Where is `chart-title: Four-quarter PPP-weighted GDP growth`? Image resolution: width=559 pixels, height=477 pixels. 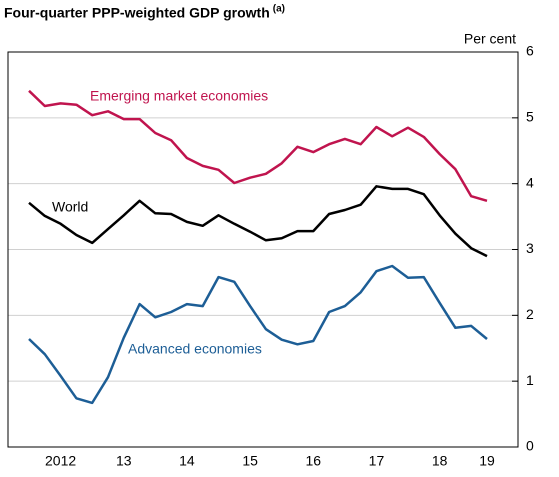
chart-title: Four-quarter PPP-weighted GDP growth is located at coordinates (137, 13).